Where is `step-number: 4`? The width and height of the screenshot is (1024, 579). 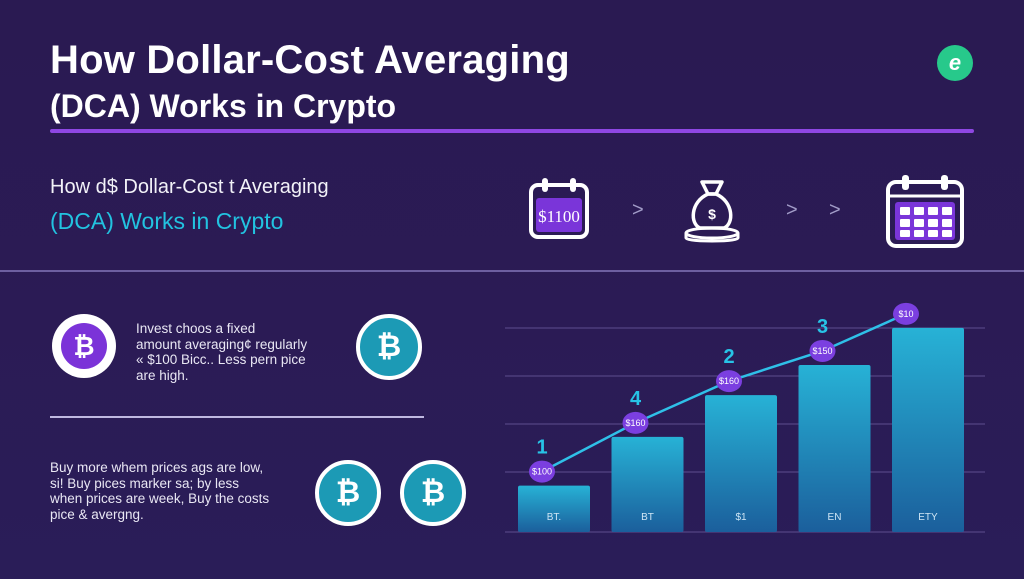 step-number: 4 is located at coordinates (636, 399).